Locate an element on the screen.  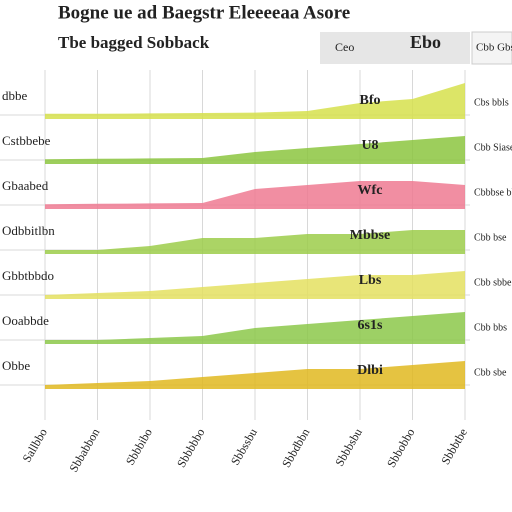
x-tick-label: Sbbdbbn is located at coordinates (295, 448).